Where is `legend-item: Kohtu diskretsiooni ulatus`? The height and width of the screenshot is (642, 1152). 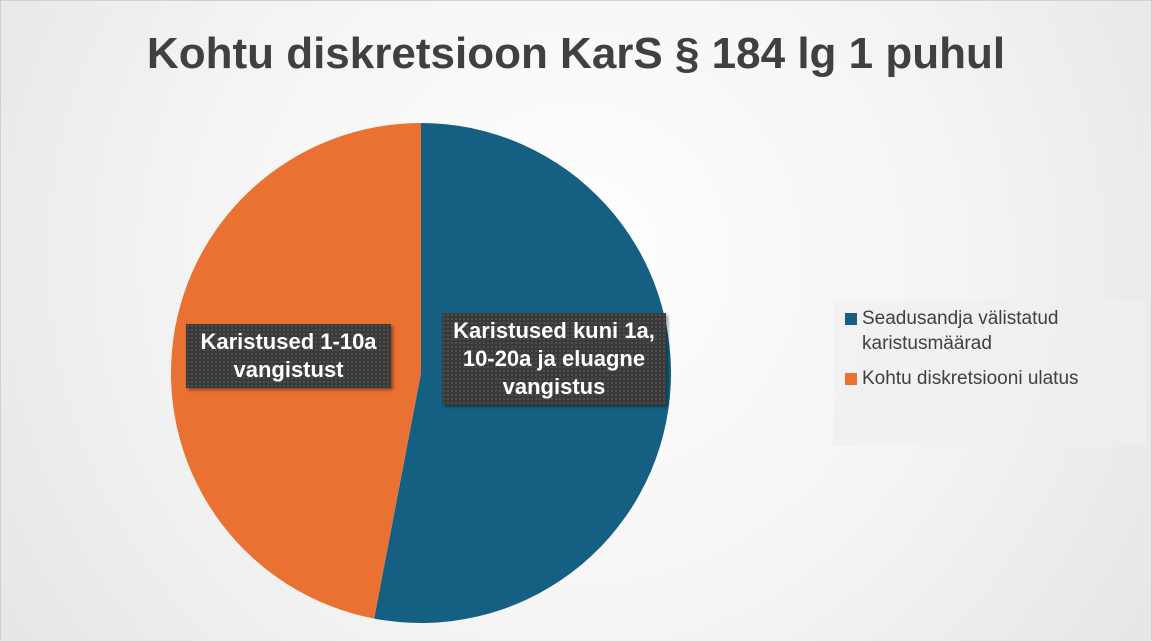 legend-item: Kohtu diskretsiooni ulatus is located at coordinates (995, 378).